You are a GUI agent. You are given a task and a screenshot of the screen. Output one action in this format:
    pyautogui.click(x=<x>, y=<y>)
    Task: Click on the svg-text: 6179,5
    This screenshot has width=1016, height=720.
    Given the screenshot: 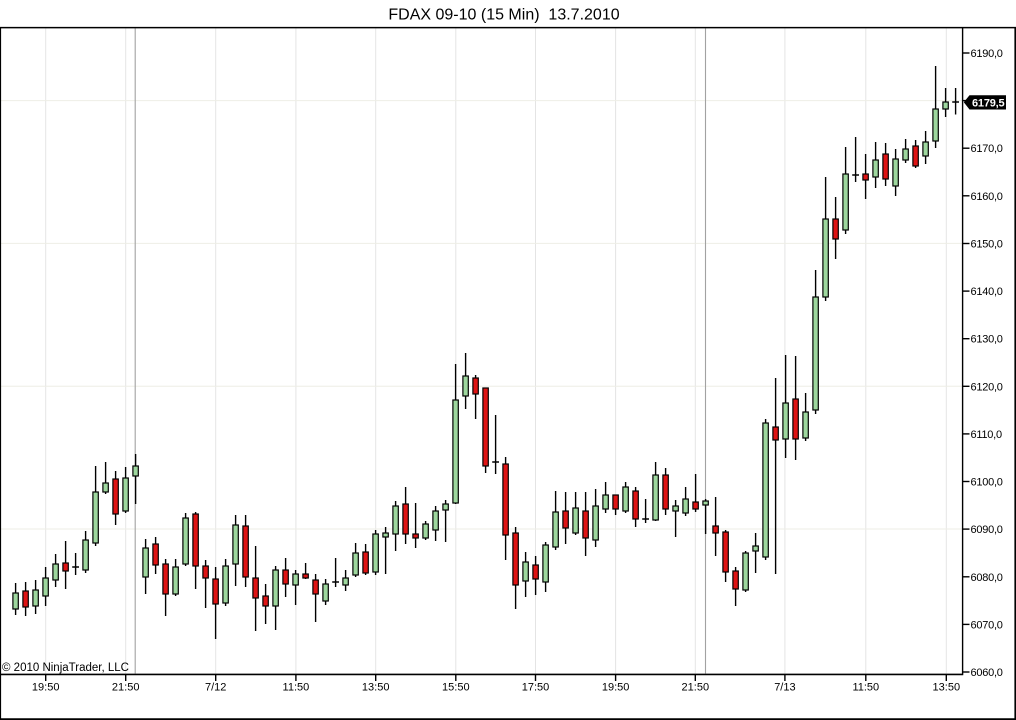 What is the action you would take?
    pyautogui.click(x=988, y=103)
    